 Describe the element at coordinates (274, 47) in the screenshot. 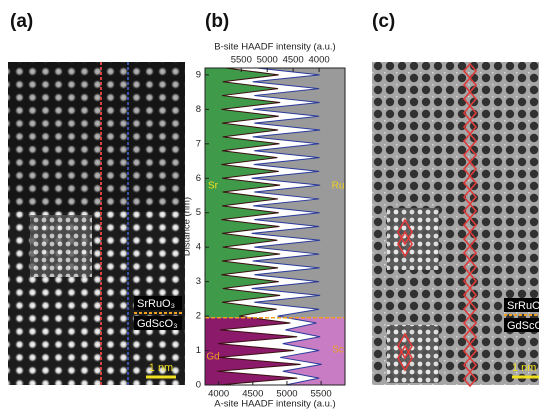

I see `axis-label: B-site HAADF intensity (a.u.)` at that location.